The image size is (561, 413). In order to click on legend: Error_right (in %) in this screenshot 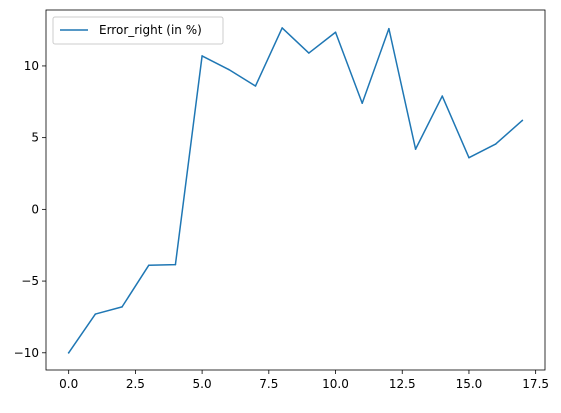, I will do `click(138, 30)`.